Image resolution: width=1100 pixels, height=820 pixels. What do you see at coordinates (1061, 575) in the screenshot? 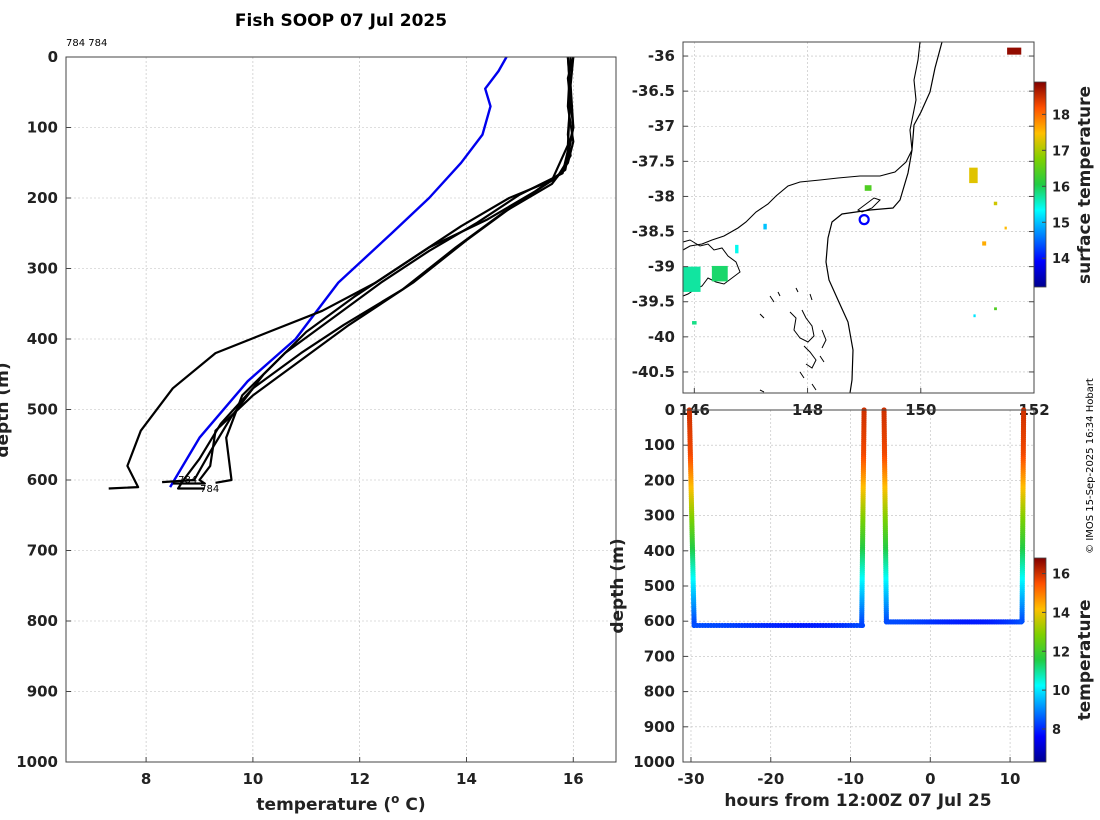
I see `section-colorbar-tick-label: 16` at bounding box center [1061, 575].